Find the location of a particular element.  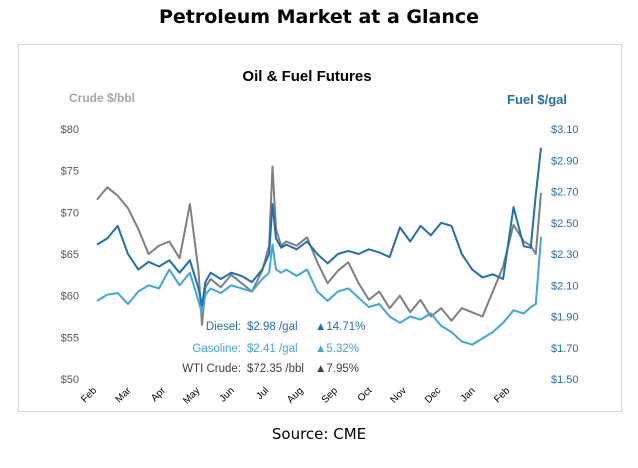

legend-diesel-value: $2.98 /gal is located at coordinates (272, 327).